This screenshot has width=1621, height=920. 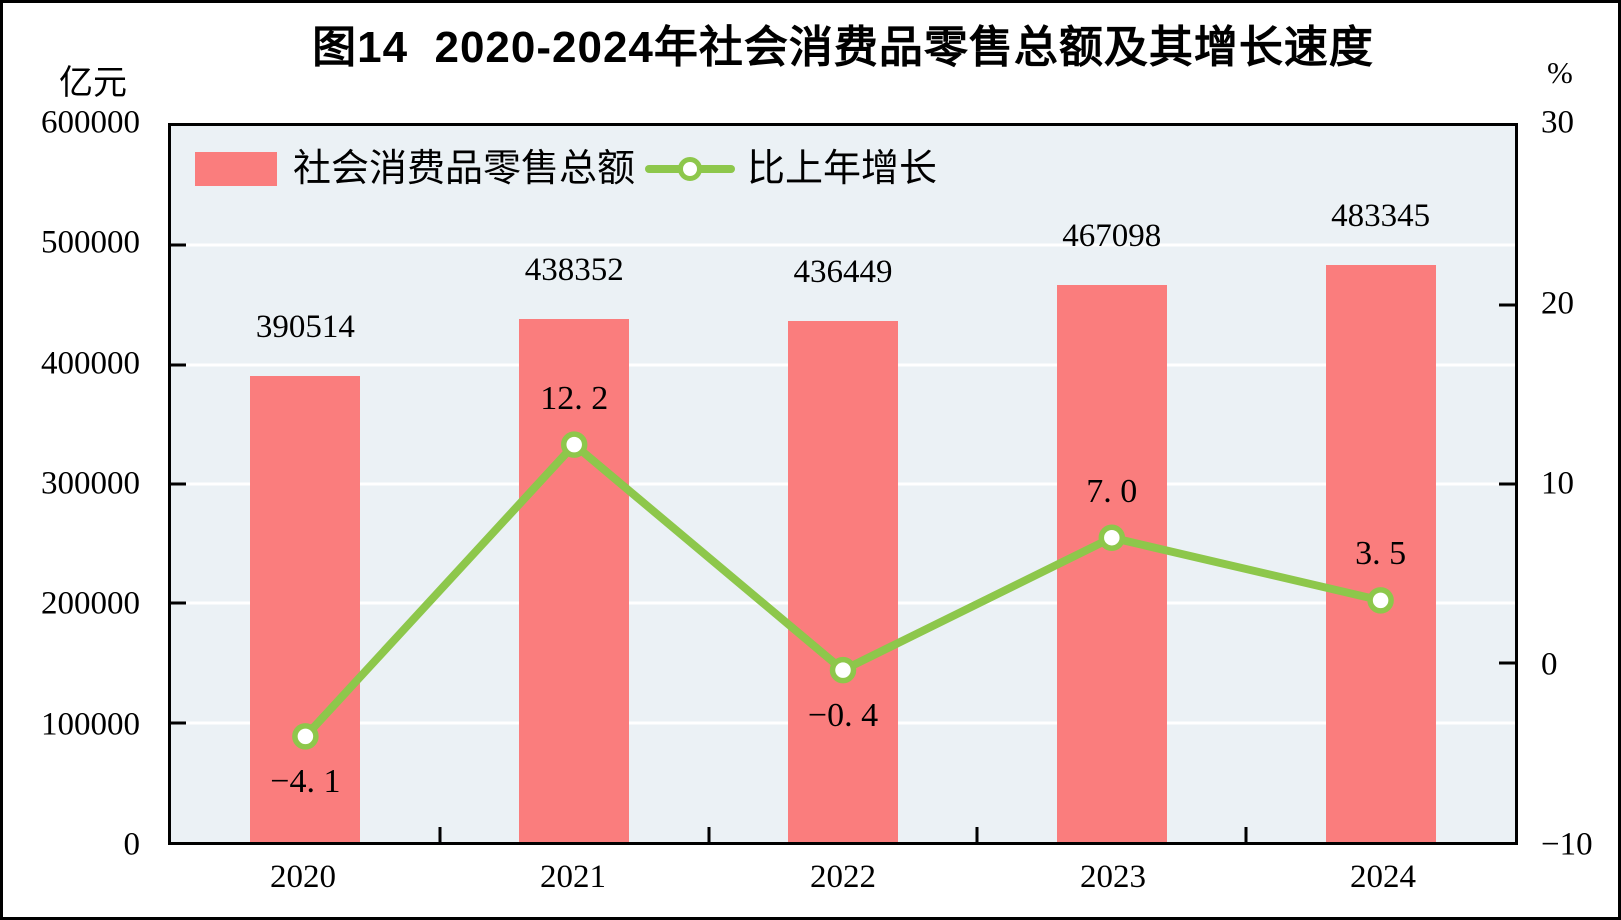 I want to click on growth-value-label: 3. 5, so click(x=1381, y=554).